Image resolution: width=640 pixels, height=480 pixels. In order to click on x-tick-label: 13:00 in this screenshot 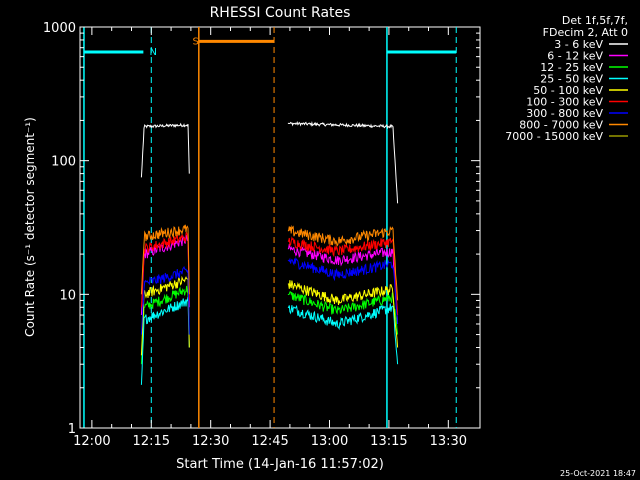, I will do `click(329, 441)`.